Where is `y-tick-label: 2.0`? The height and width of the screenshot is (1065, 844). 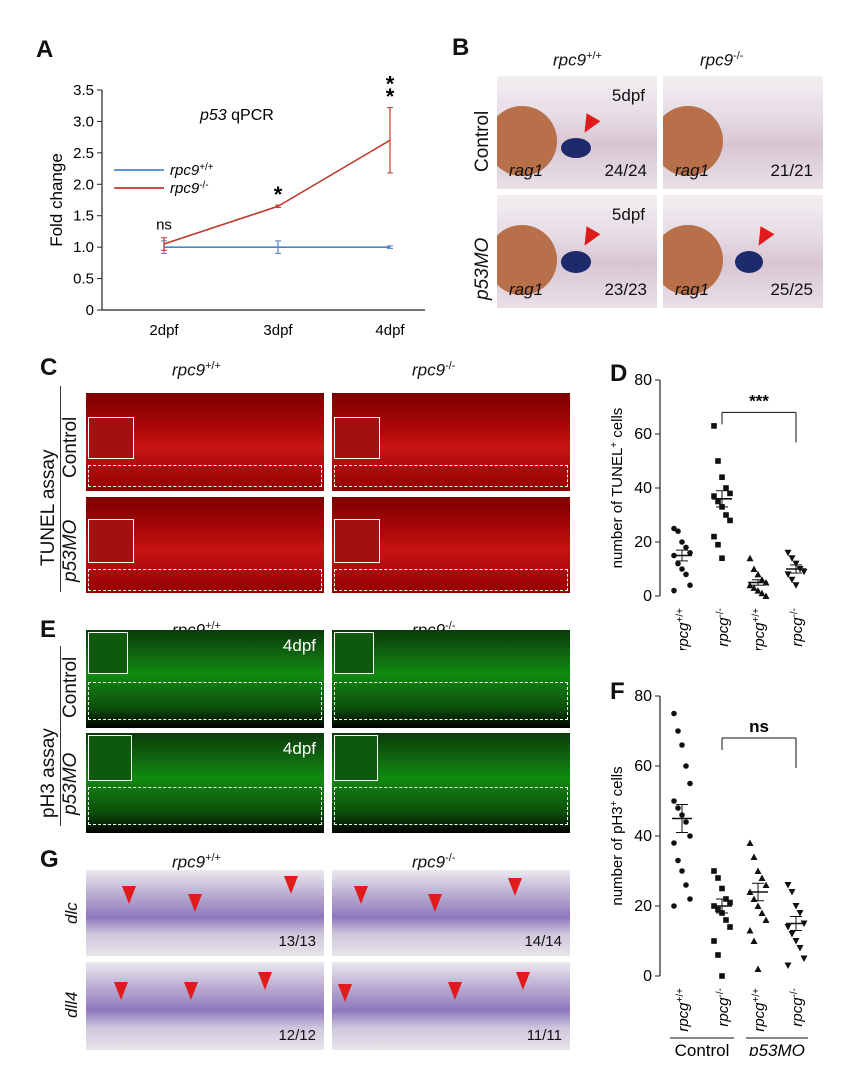
y-tick-label: 2.0 is located at coordinates (83, 184).